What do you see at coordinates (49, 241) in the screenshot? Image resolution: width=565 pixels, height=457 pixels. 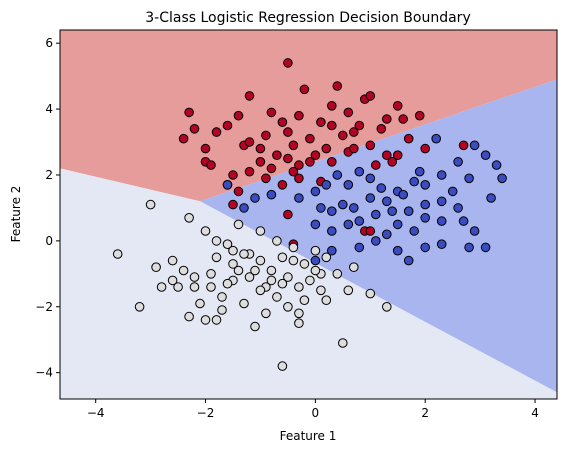 I see `y-tick-label: 0` at bounding box center [49, 241].